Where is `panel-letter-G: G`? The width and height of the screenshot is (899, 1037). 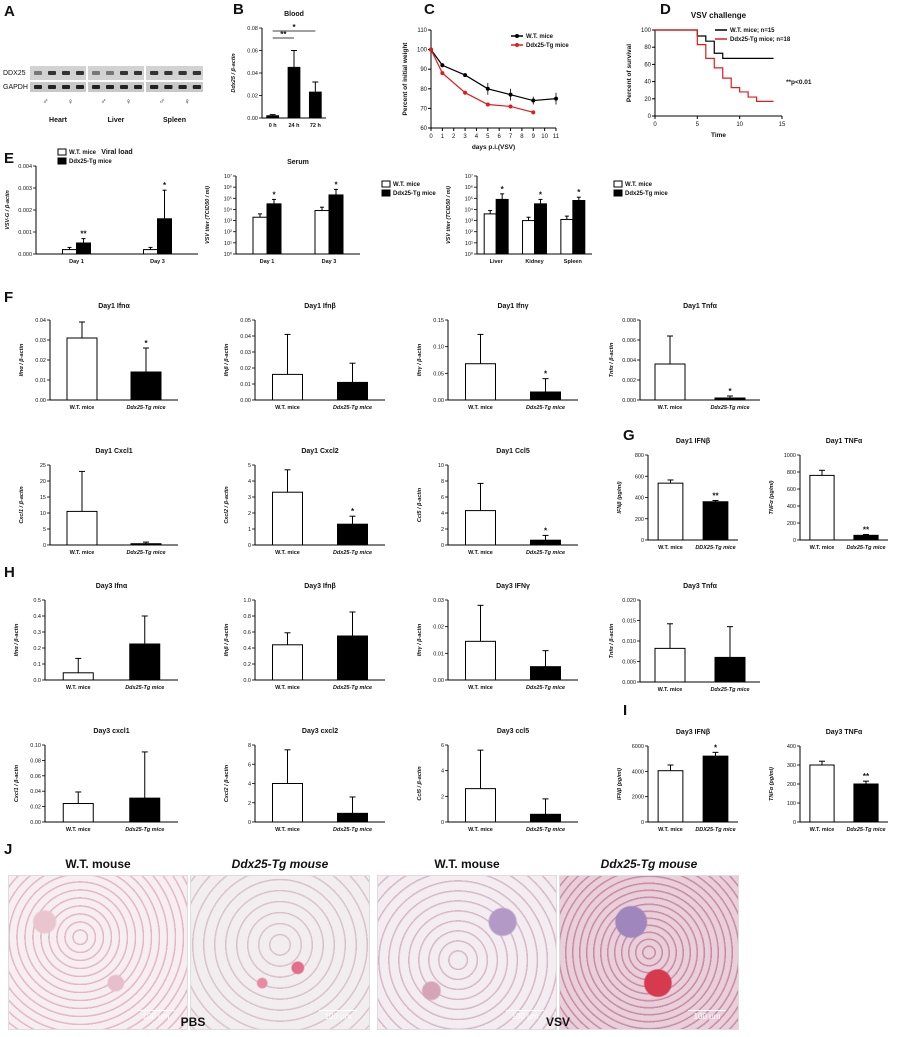
panel-letter-G: G is located at coordinates (629, 435).